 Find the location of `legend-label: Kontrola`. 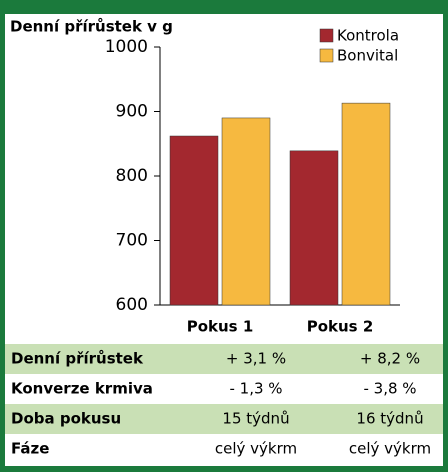

legend-label: Kontrola is located at coordinates (368, 36).